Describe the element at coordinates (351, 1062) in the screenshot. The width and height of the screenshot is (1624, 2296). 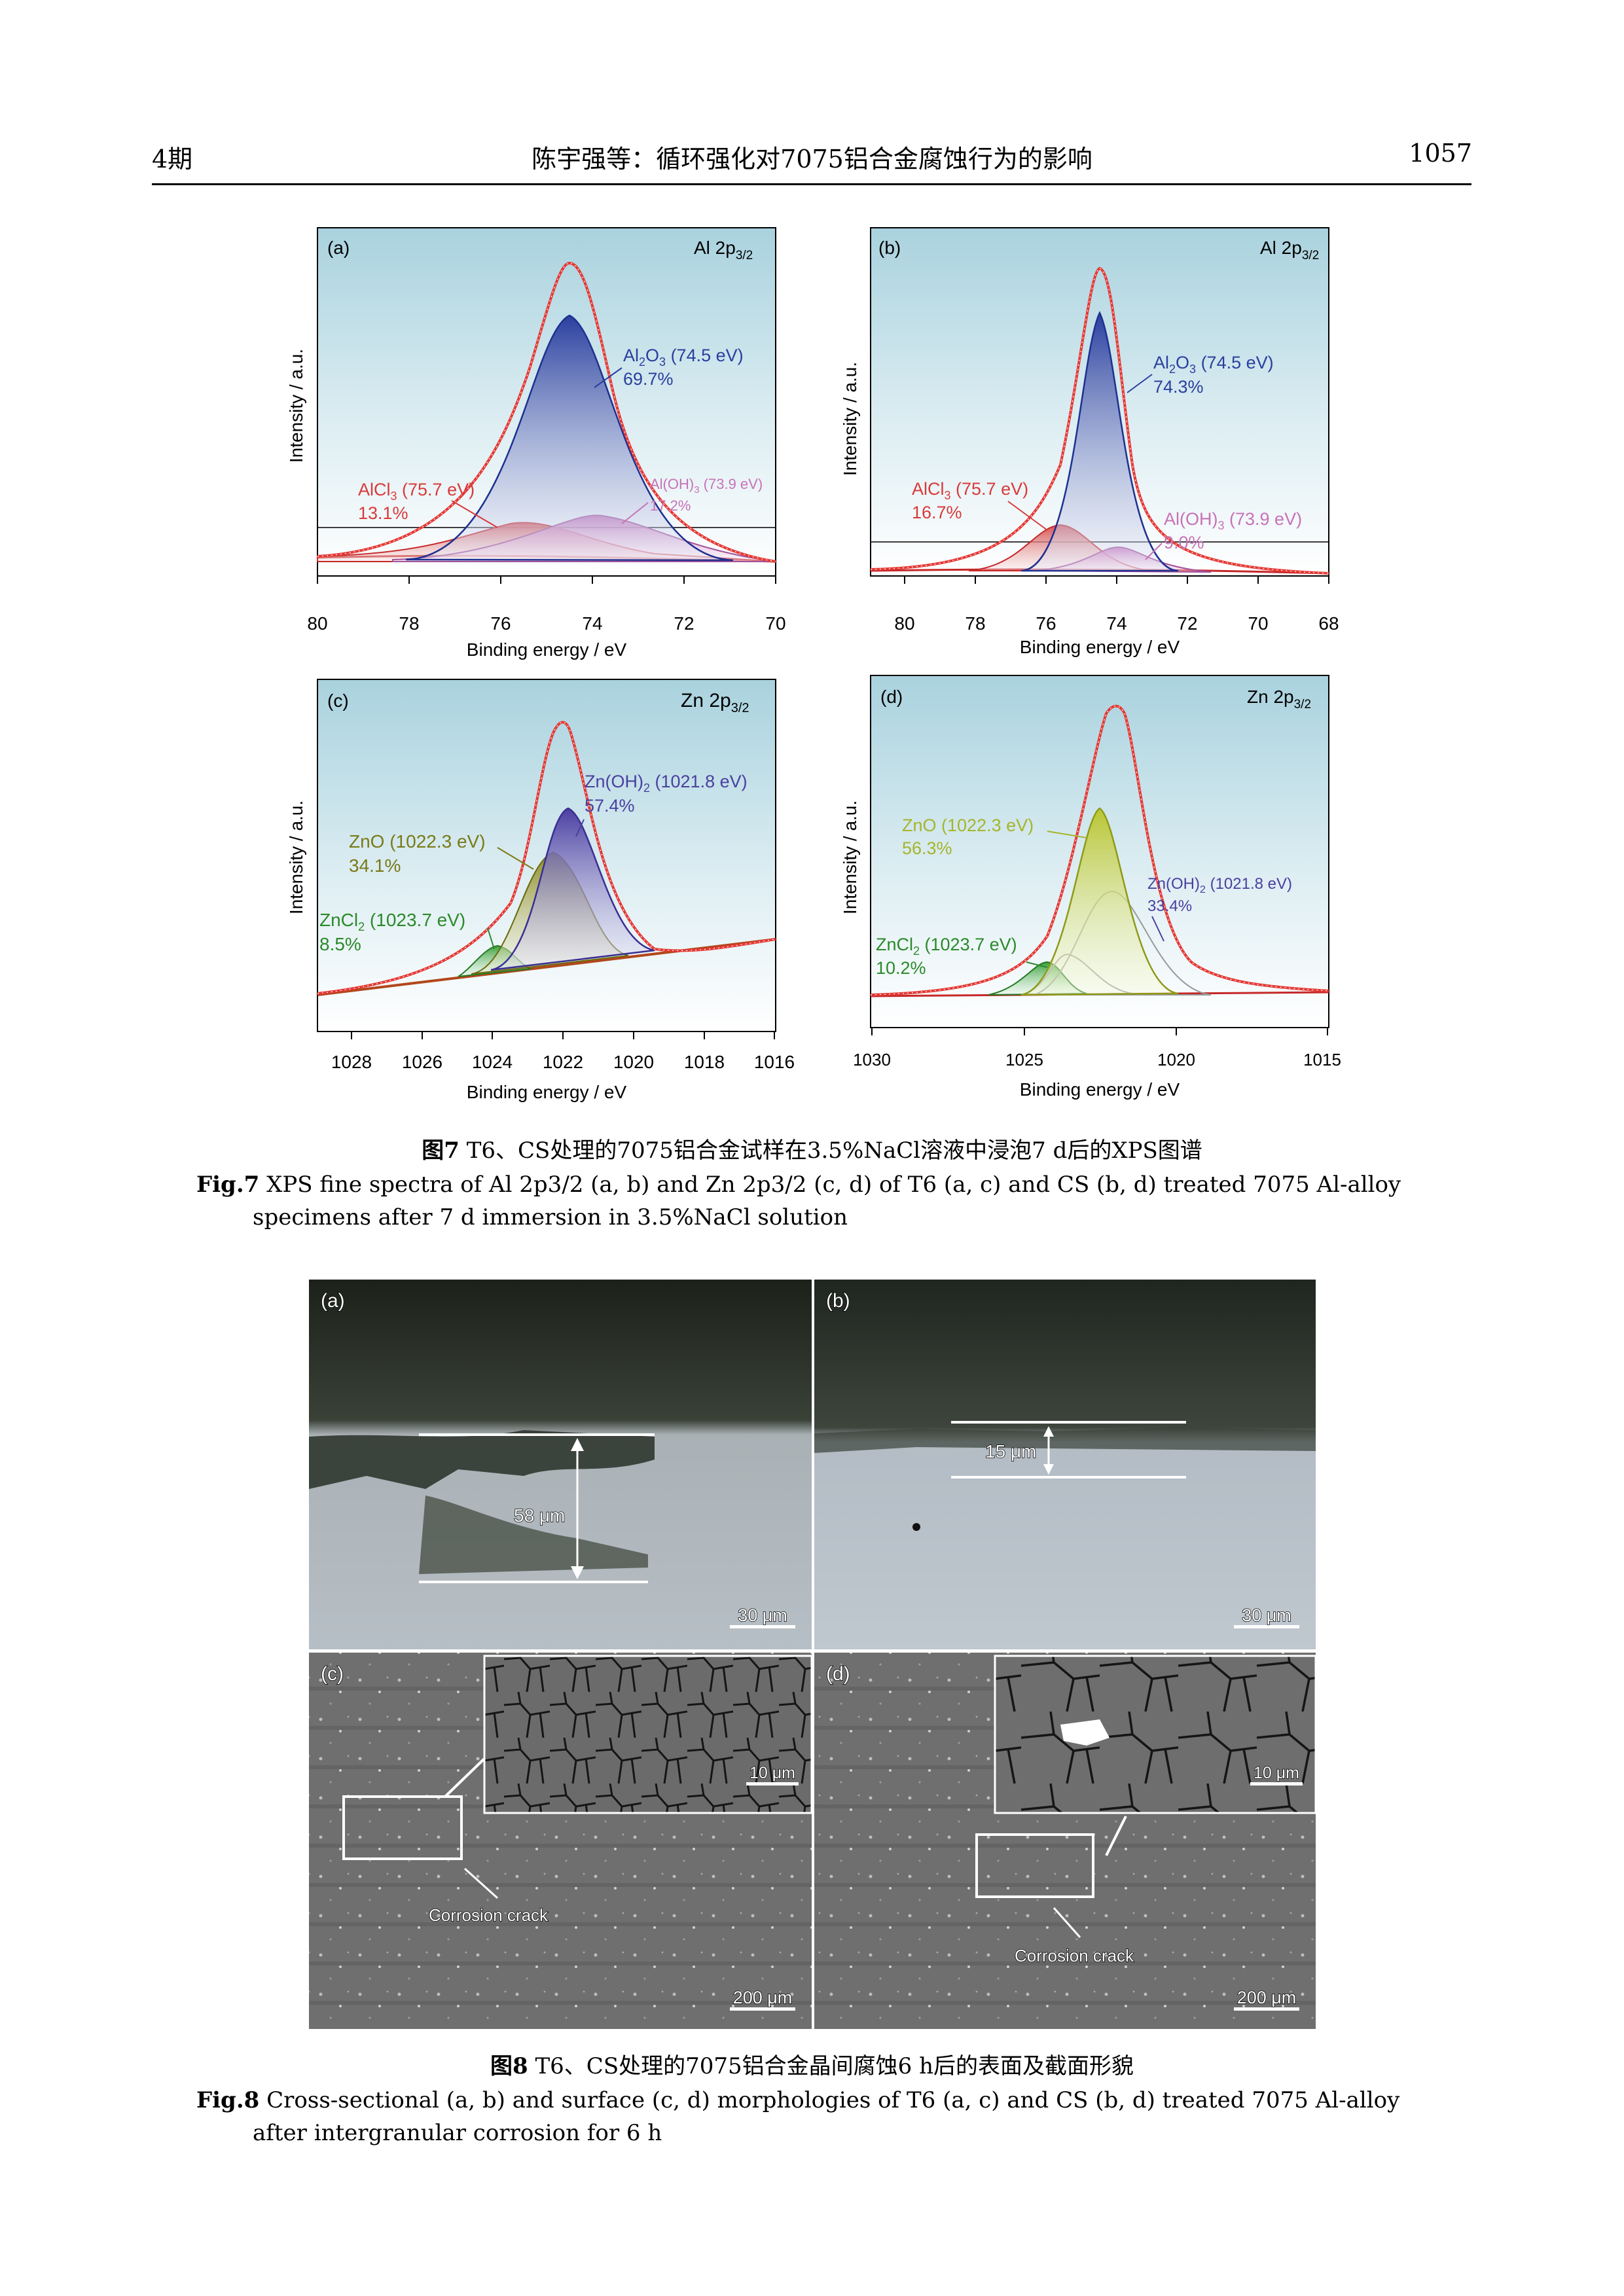
I see `xtick: 1028` at that location.